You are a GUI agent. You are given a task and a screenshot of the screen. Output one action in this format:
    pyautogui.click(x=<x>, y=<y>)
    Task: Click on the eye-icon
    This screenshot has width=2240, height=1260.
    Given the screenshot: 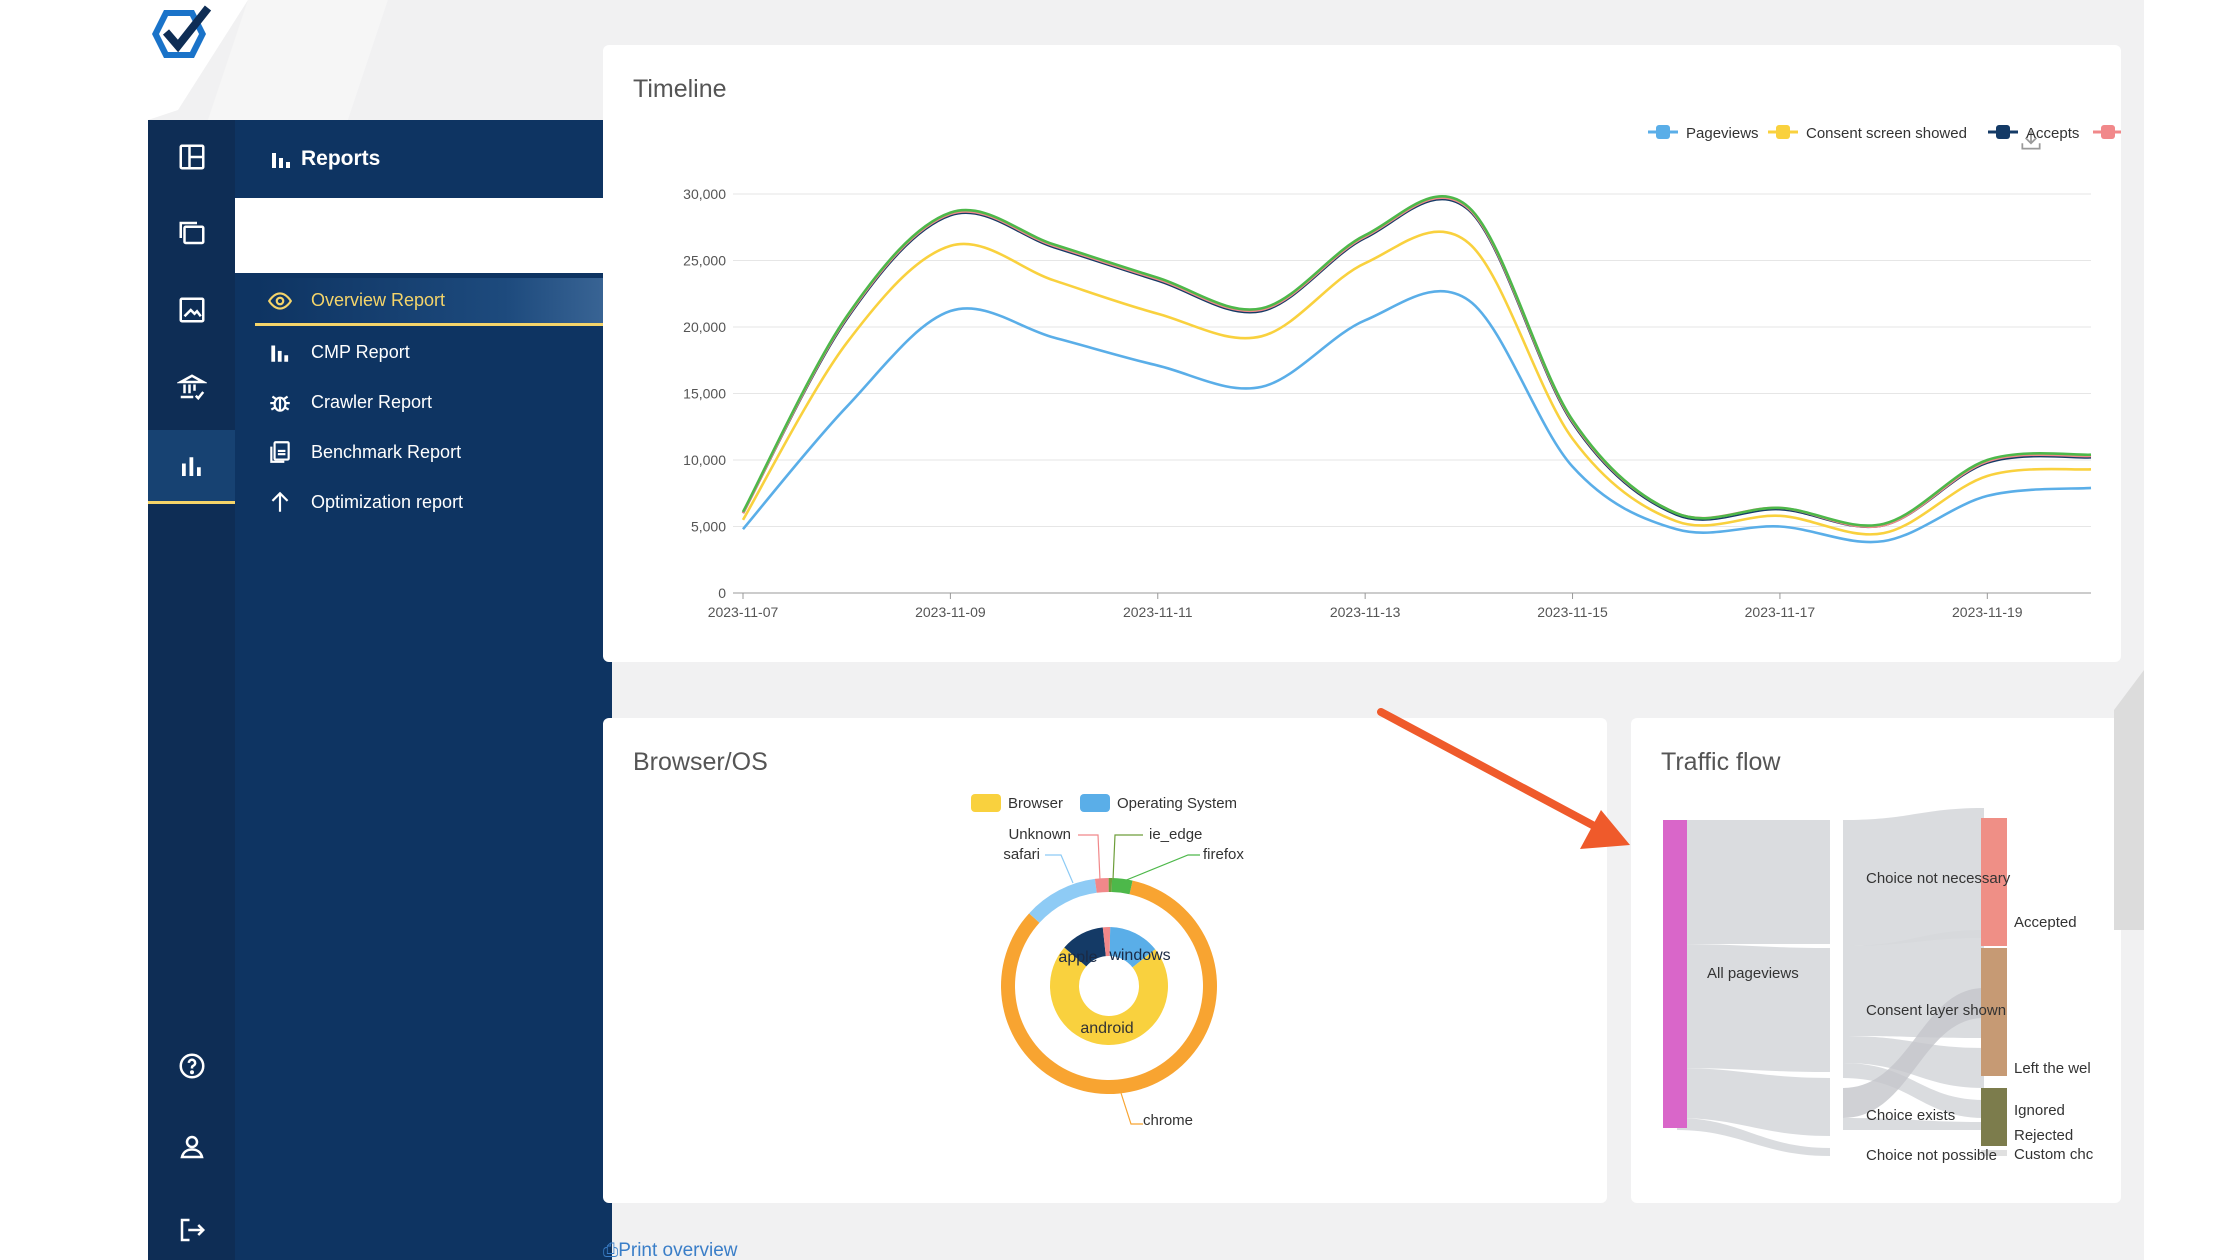 What is the action you would take?
    pyautogui.click(x=280, y=300)
    